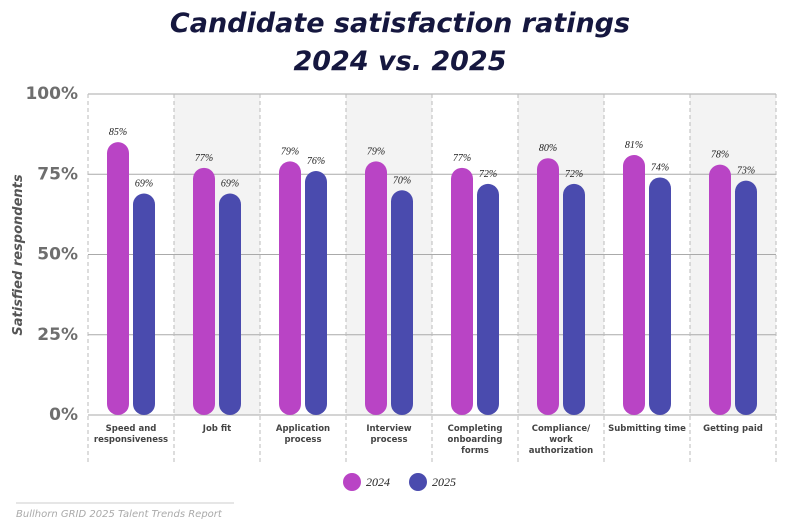 The width and height of the screenshot is (800, 531). Describe the element at coordinates (217, 429) in the screenshot. I see `x-tick-label: Job fit` at that location.